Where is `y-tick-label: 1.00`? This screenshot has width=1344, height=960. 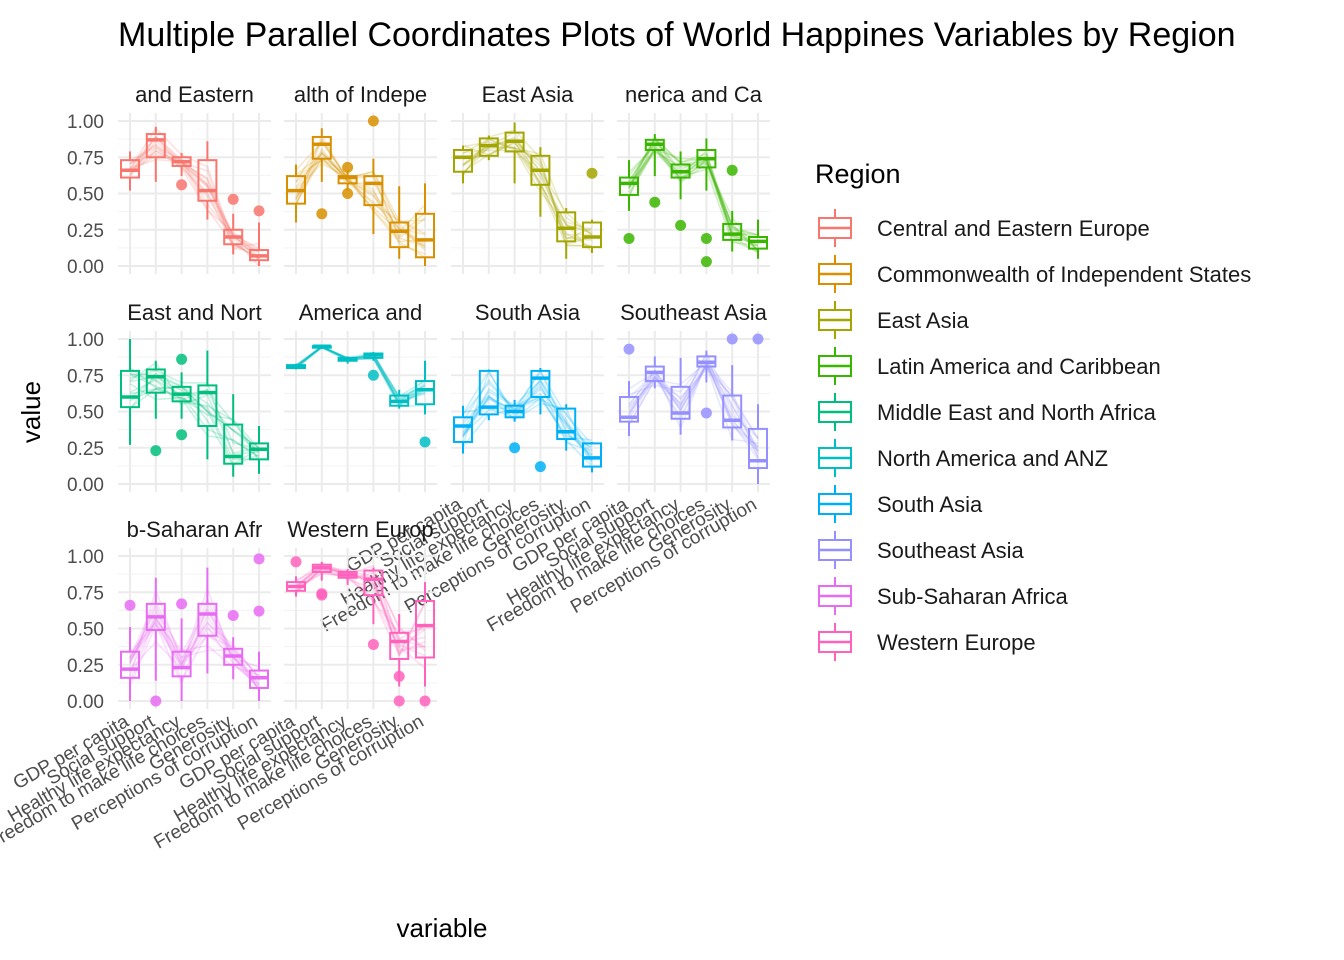
y-tick-label: 1.00 is located at coordinates (85, 122).